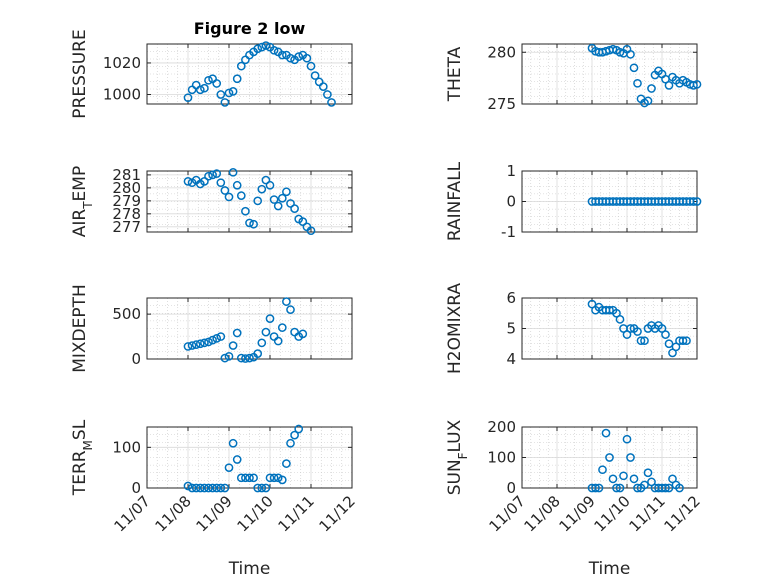 Image resolution: width=778 pixels, height=583 pixels. I want to click on y-tick-label: 1000, so click(122, 95).